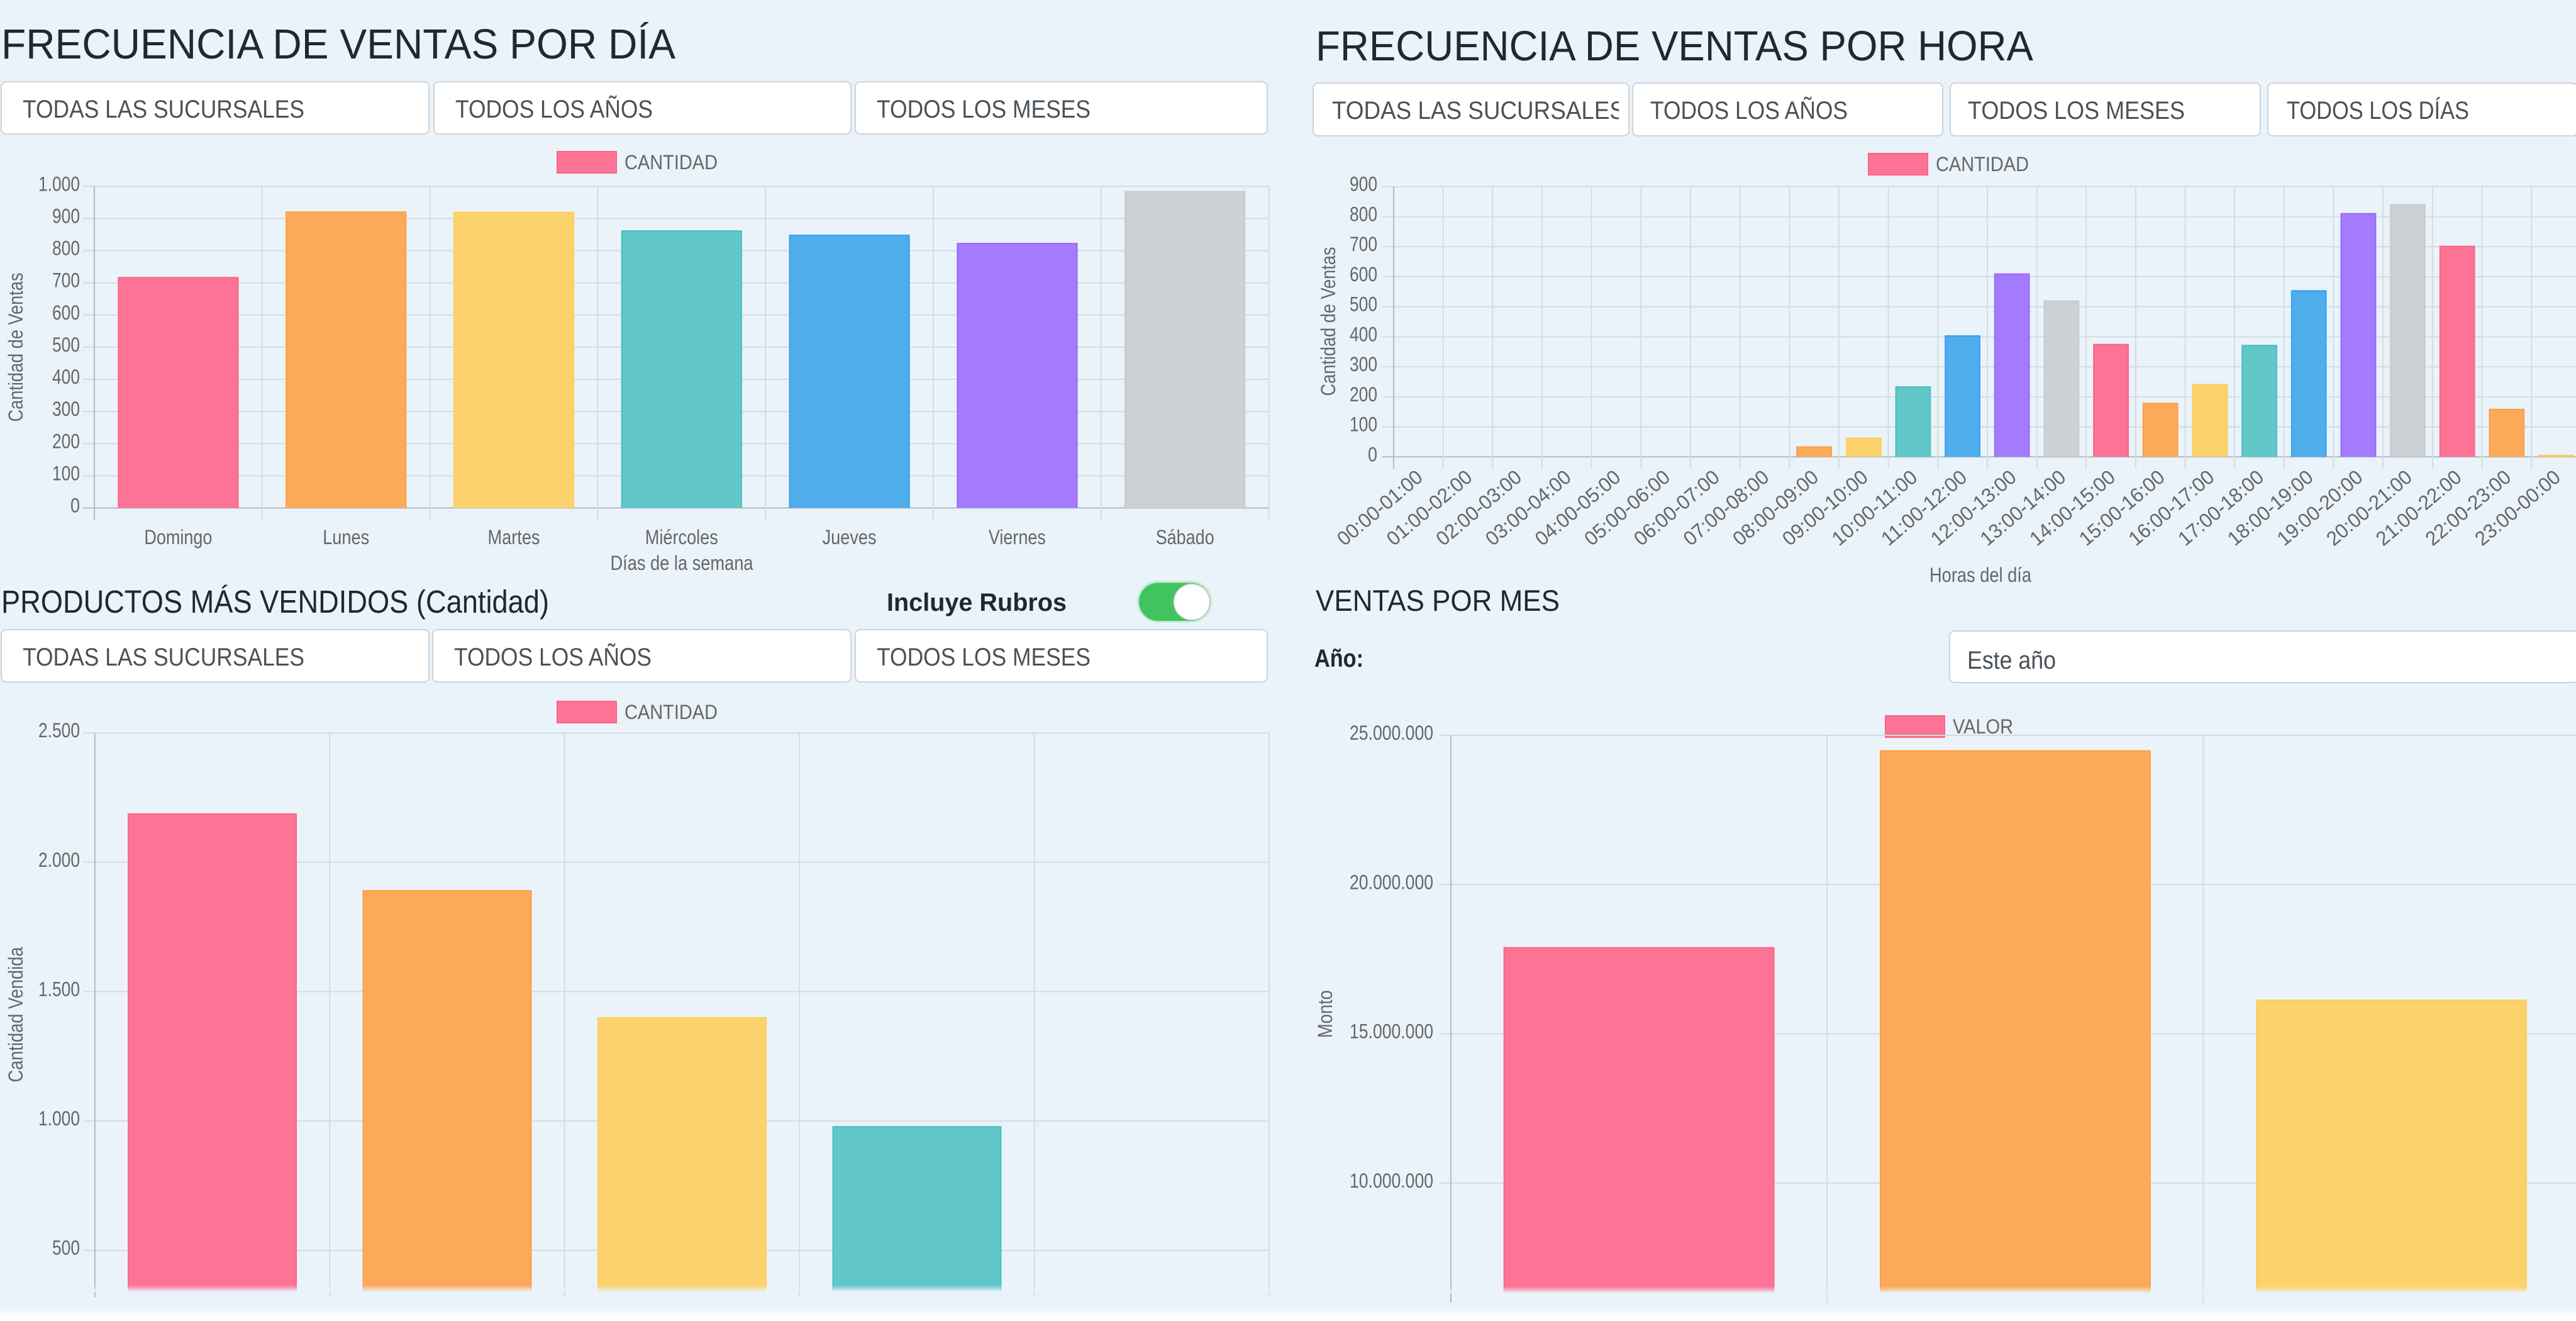  Describe the element at coordinates (59, 989) in the screenshot. I see `svg-text: 1.500` at that location.